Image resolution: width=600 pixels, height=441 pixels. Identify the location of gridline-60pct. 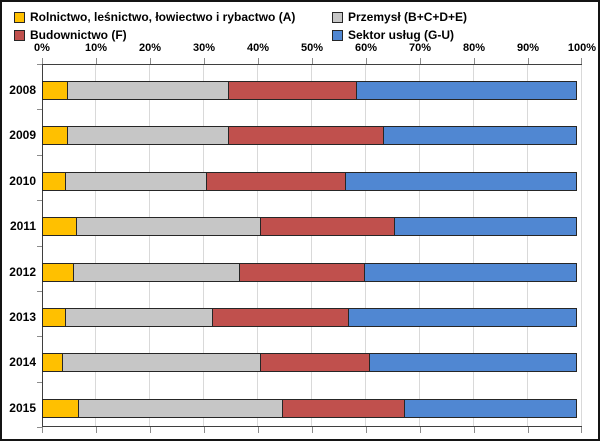
(365, 245).